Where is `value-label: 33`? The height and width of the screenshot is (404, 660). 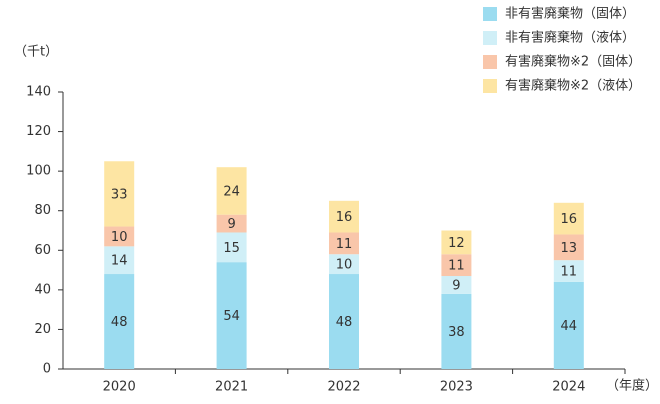 value-label: 33 is located at coordinates (119, 194).